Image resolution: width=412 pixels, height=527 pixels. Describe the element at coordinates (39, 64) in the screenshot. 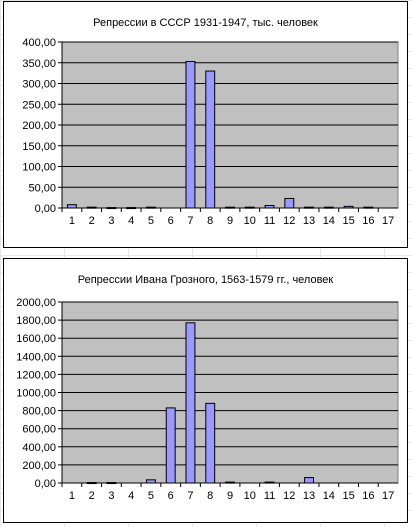

I see `y-tick-label: 350,00` at that location.